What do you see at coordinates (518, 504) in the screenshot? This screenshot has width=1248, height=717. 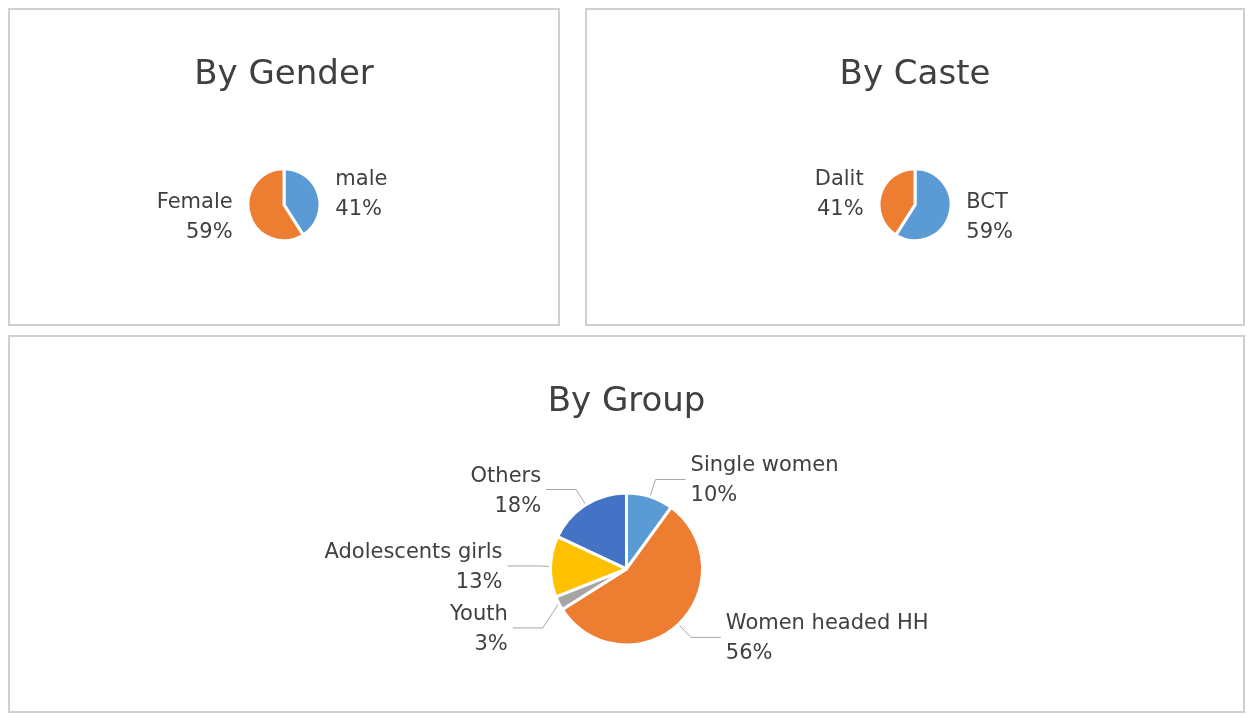 I see `data-label: 18%` at bounding box center [518, 504].